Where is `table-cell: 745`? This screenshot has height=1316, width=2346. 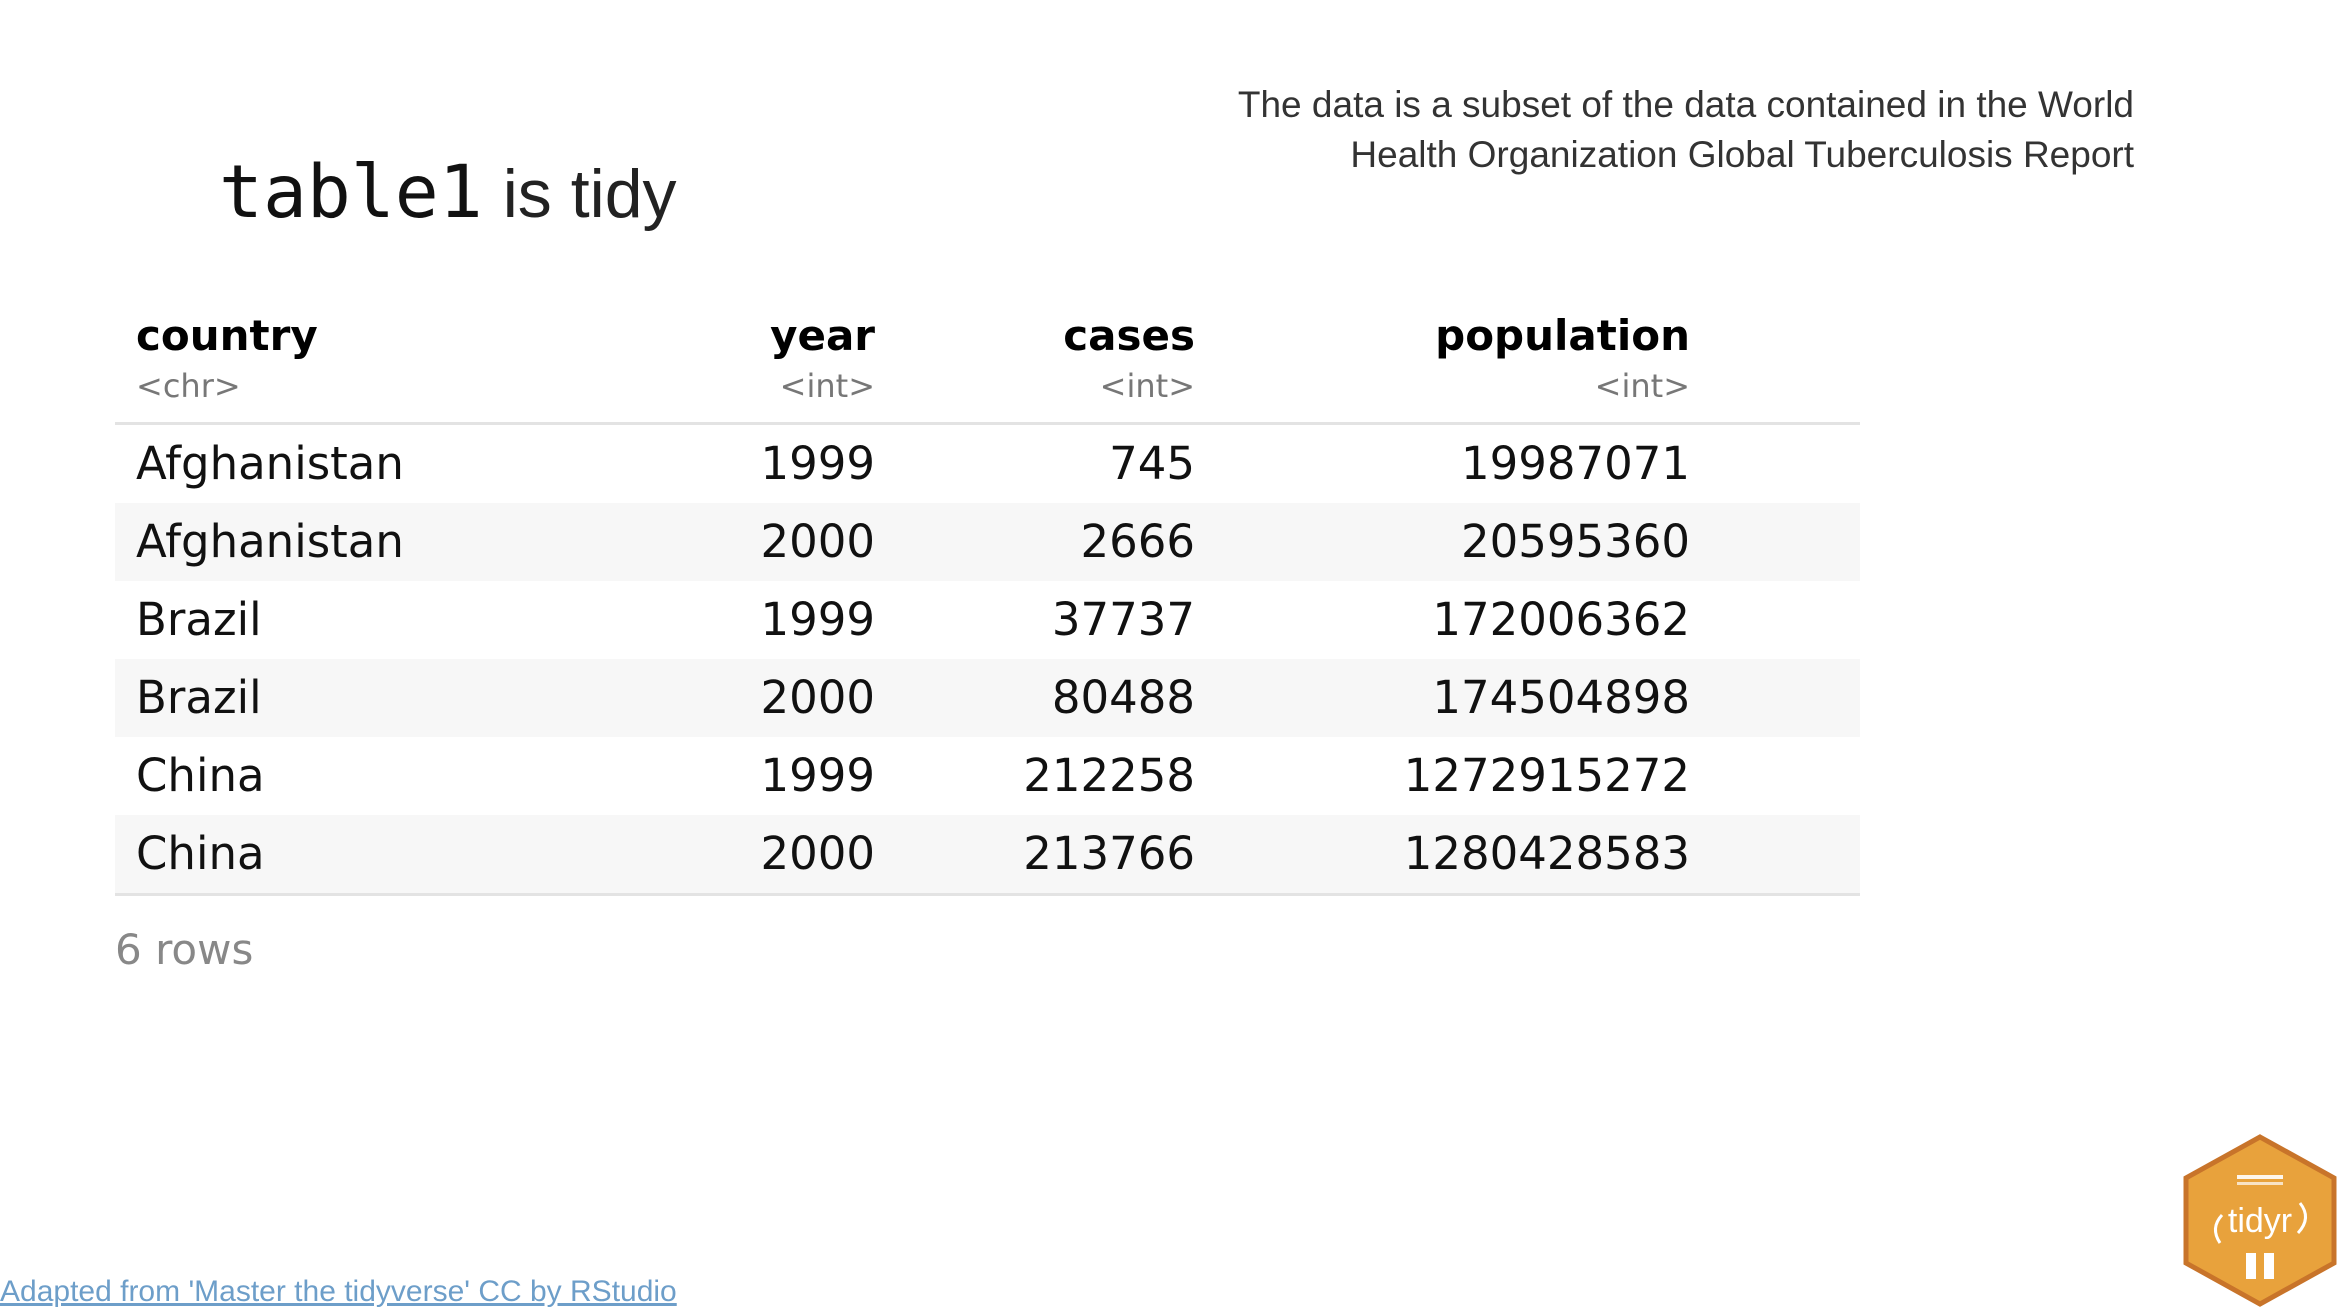 table-cell: 745 is located at coordinates (1152, 463).